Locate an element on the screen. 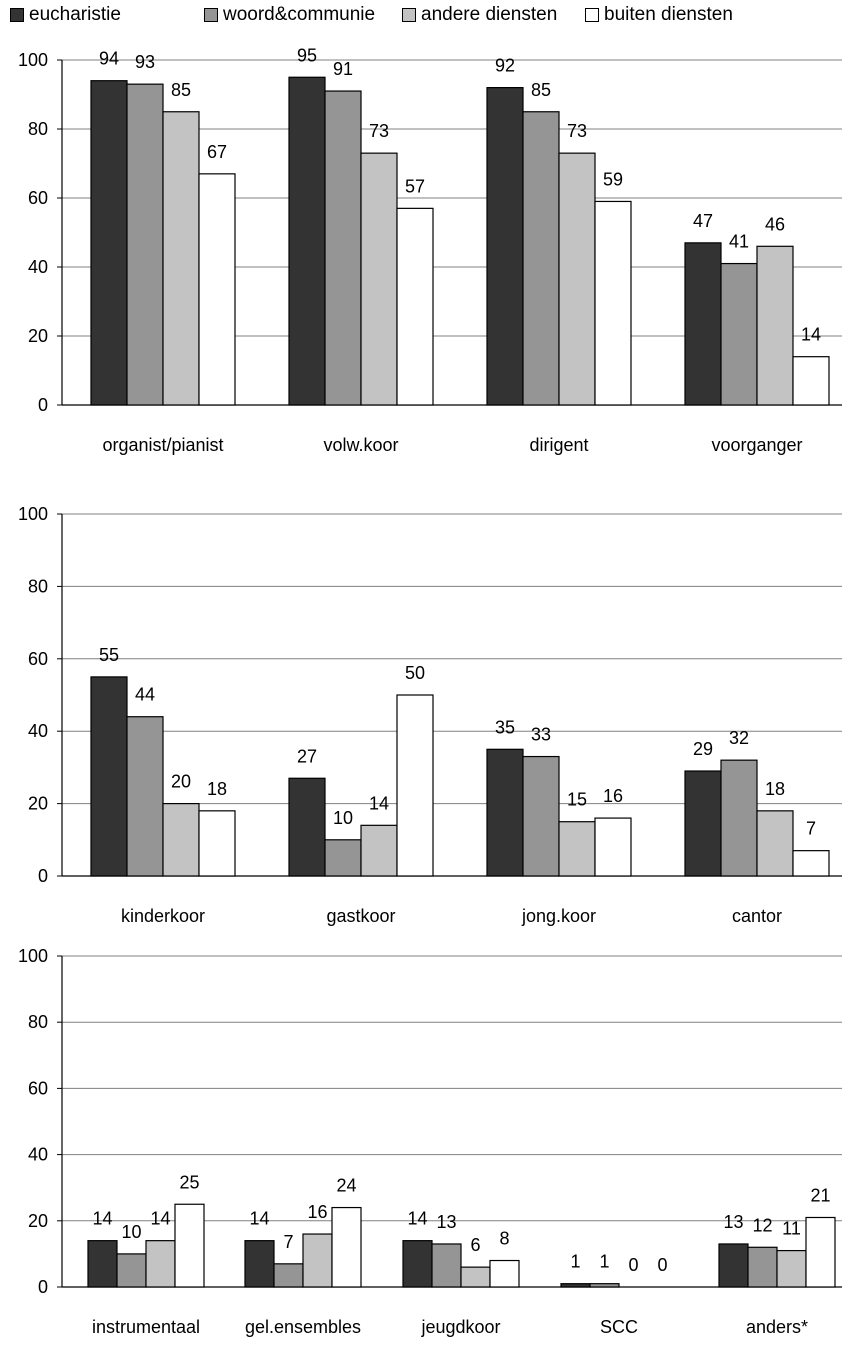 This screenshot has width=846, height=1358. legend-swatch-andere-diensten is located at coordinates (409, 15).